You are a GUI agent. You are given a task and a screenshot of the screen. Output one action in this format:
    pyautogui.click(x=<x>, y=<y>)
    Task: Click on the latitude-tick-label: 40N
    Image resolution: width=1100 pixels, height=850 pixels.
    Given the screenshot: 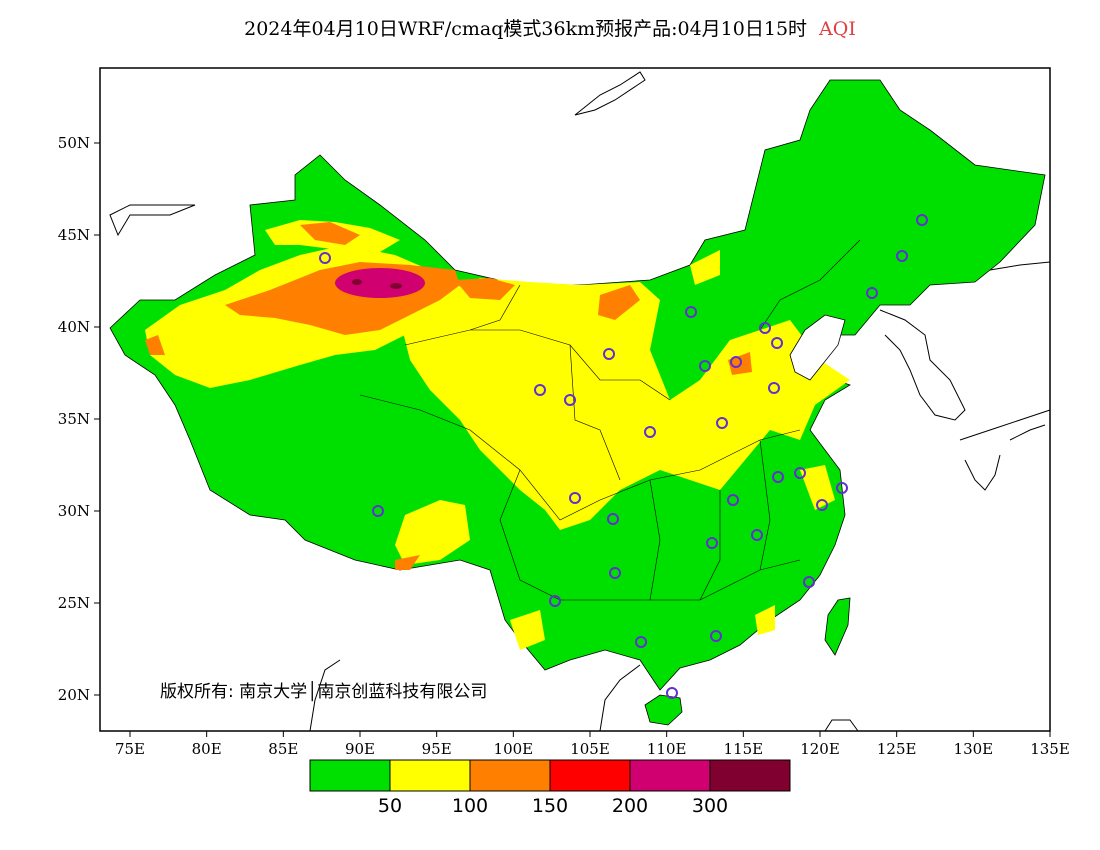 What is the action you would take?
    pyautogui.click(x=74, y=327)
    